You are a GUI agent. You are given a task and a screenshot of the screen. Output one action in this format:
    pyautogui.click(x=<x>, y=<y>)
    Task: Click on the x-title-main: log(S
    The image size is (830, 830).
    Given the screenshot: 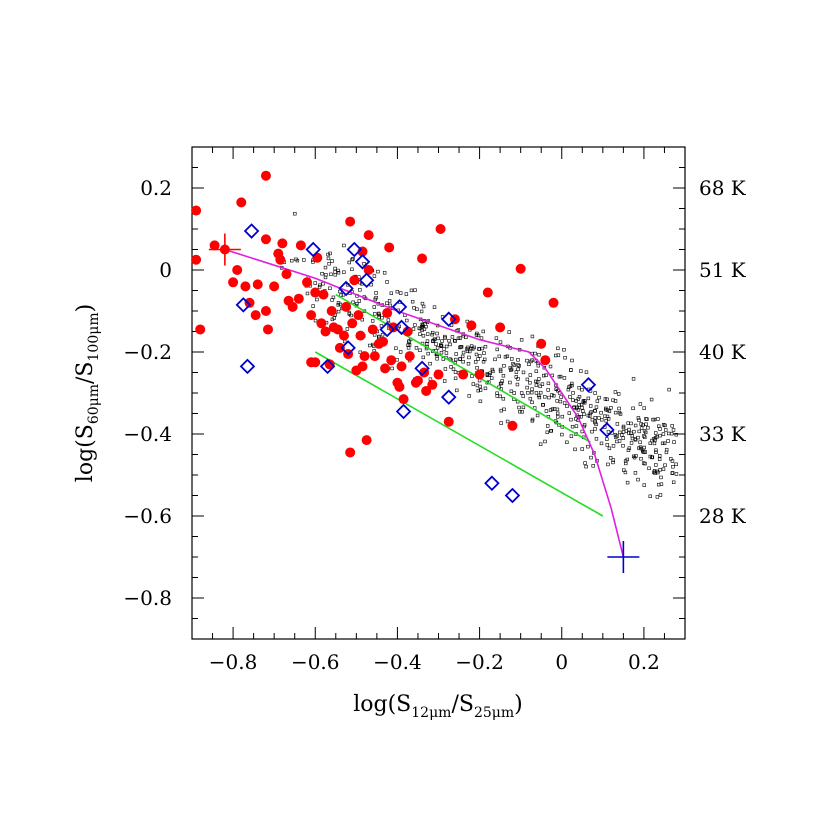 What is the action you would take?
    pyautogui.click(x=382, y=704)
    